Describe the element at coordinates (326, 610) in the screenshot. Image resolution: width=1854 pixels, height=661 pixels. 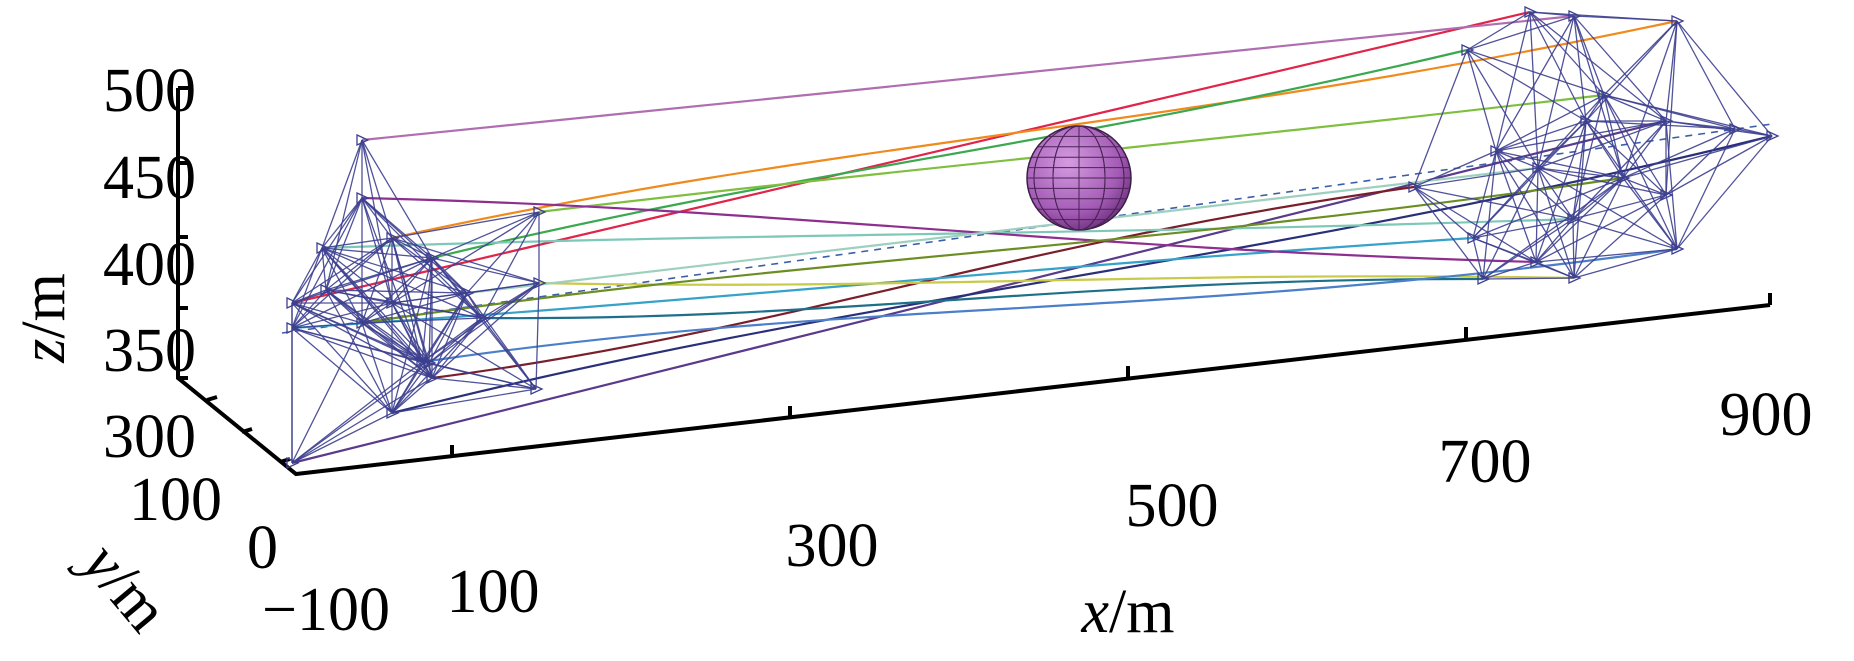
I see `y-tick-label: −100` at that location.